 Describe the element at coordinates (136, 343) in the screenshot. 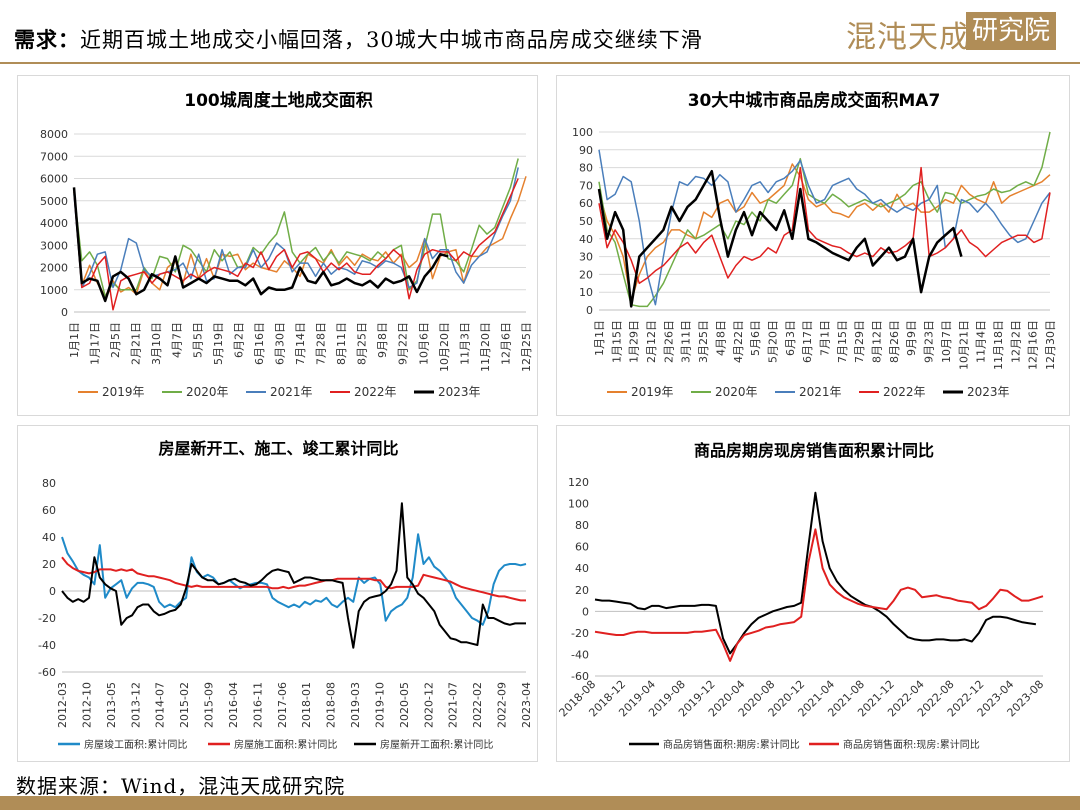

I see `x-tick-label: 2月21日` at that location.